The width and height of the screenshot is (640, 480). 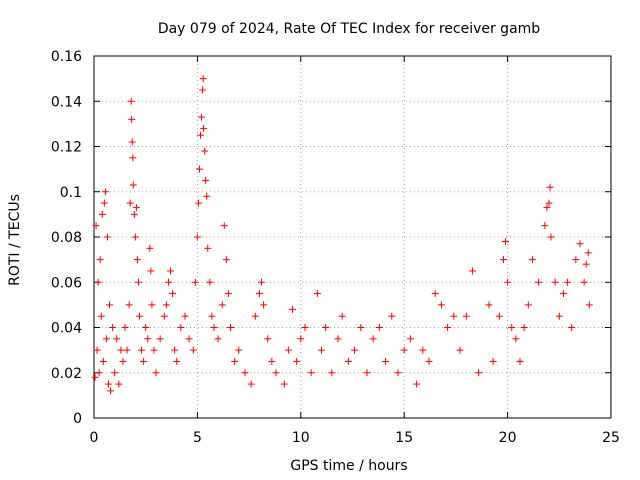 What do you see at coordinates (66, 283) in the screenshot?
I see `y-tick-label: 0.06` at bounding box center [66, 283].